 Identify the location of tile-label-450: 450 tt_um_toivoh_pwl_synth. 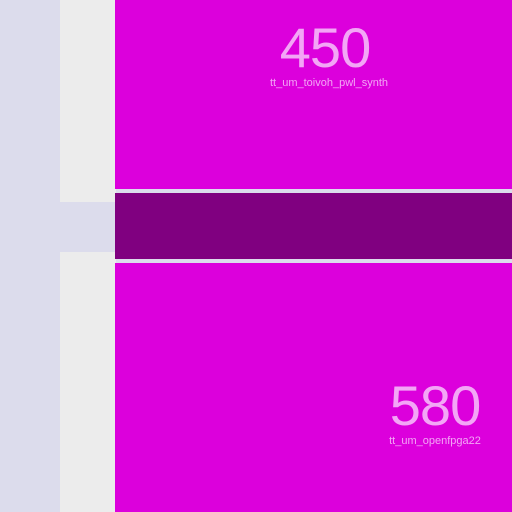
(329, 52).